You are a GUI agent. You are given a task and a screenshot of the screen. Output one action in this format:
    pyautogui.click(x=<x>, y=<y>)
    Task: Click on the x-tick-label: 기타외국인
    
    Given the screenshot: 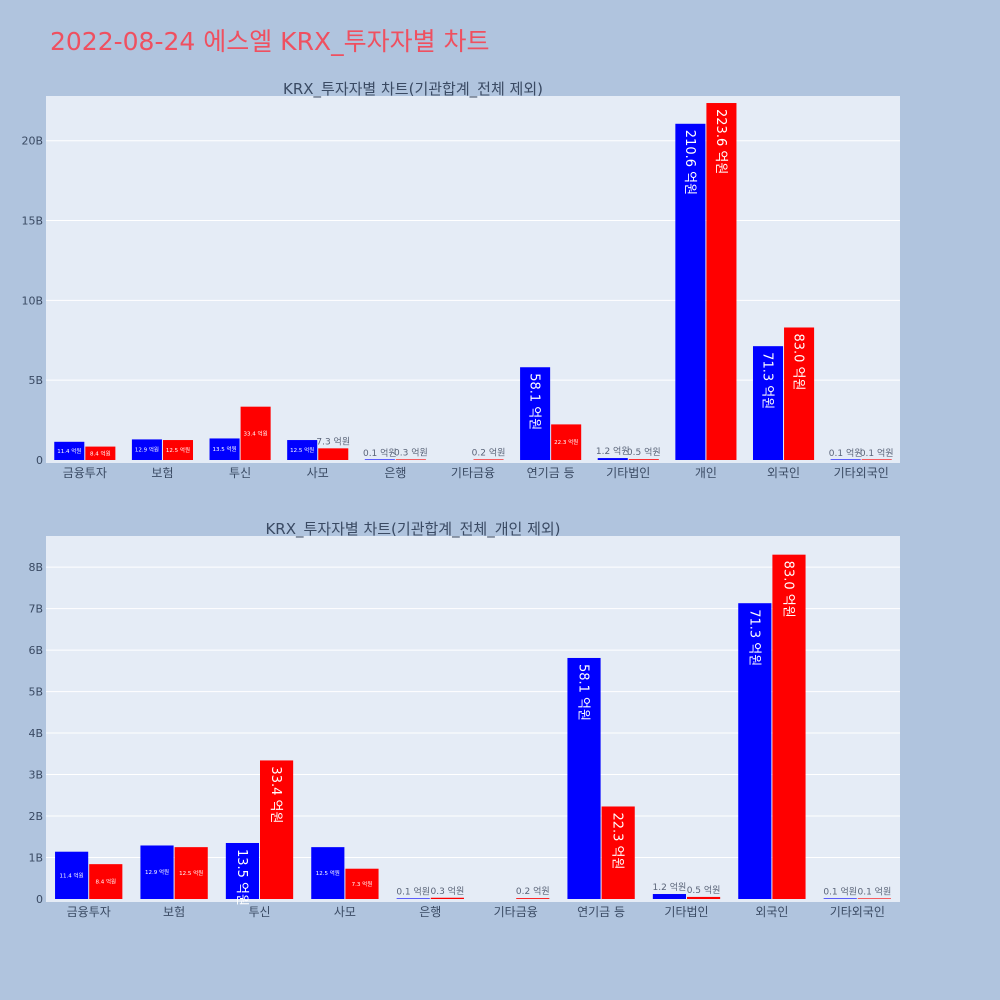 What is the action you would take?
    pyautogui.click(x=857, y=912)
    